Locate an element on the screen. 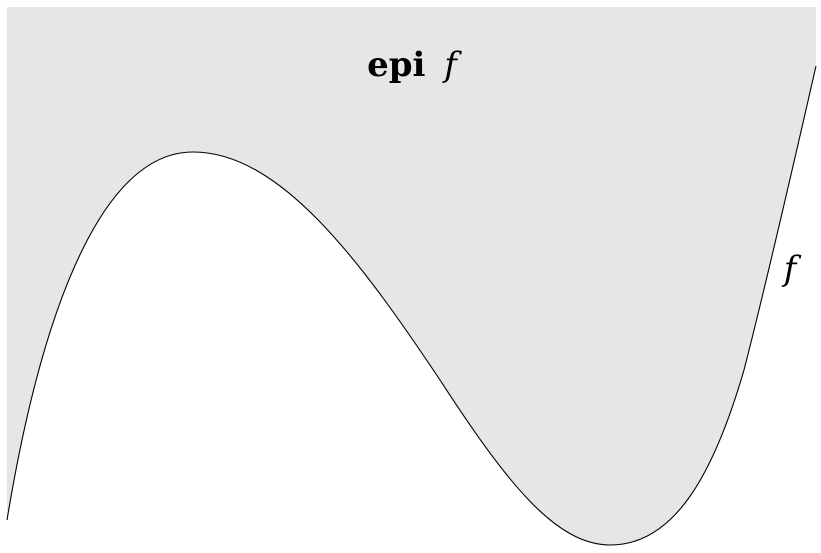 This screenshot has height=553, width=821. epigraph-label: epi f is located at coordinates (414, 65).